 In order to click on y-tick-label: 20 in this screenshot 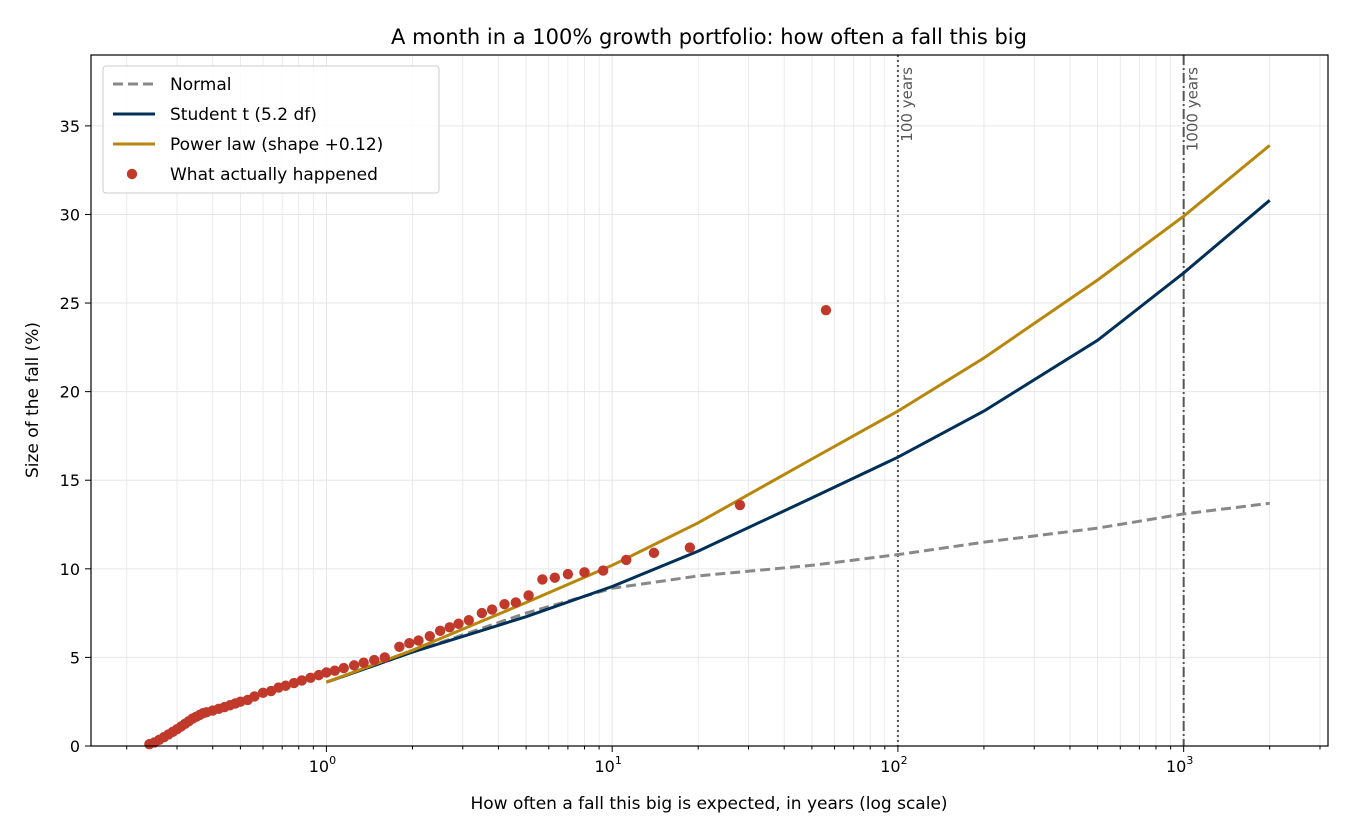, I will do `click(70, 392)`.